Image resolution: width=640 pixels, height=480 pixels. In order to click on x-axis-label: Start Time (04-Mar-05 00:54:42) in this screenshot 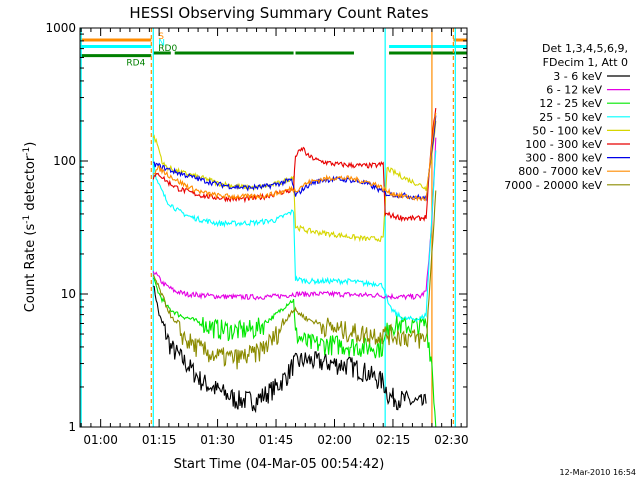, I will do `click(279, 464)`.